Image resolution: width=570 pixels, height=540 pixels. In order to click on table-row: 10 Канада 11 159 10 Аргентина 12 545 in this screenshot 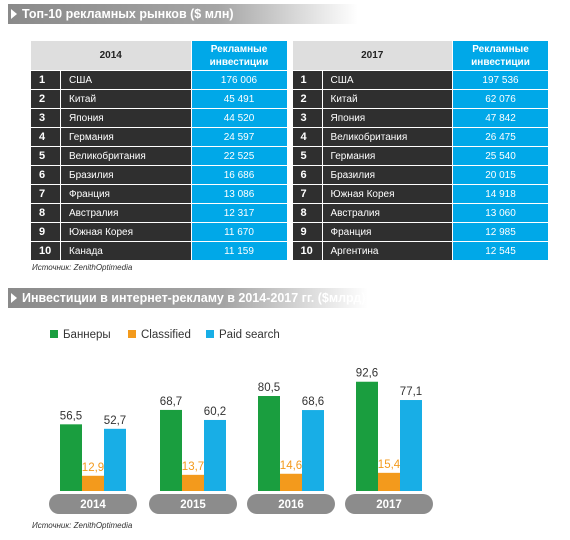, I will do `click(289, 251)`.